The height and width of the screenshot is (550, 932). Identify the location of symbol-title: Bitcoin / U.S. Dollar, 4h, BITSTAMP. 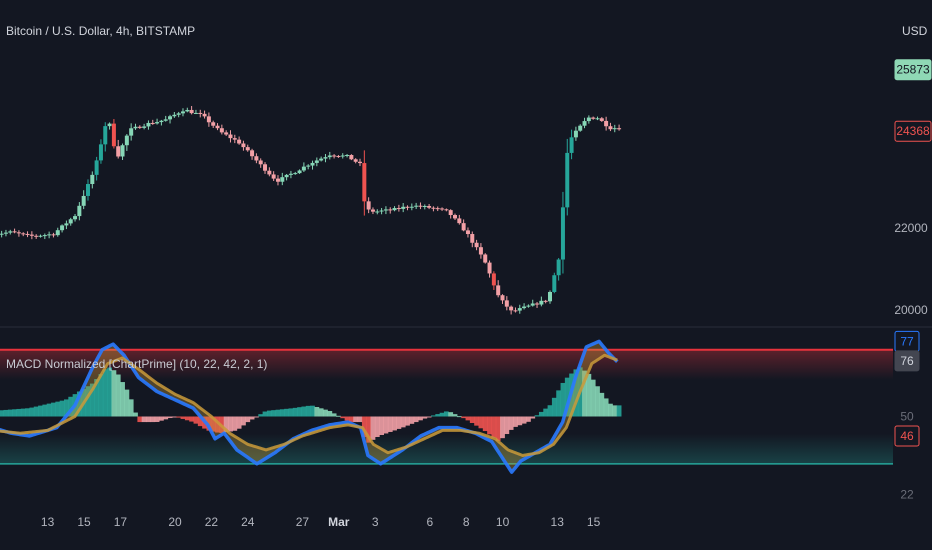
(101, 31).